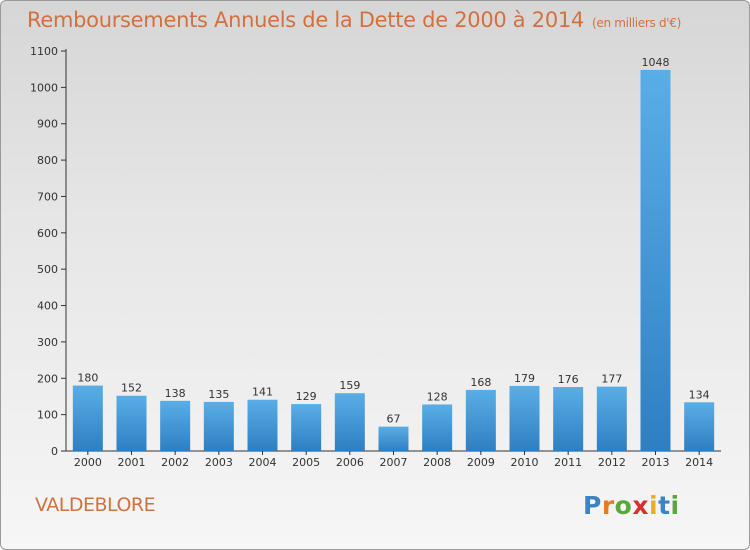 The image size is (750, 550). What do you see at coordinates (132, 462) in the screenshot?
I see `x-tick-label: 2001` at bounding box center [132, 462].